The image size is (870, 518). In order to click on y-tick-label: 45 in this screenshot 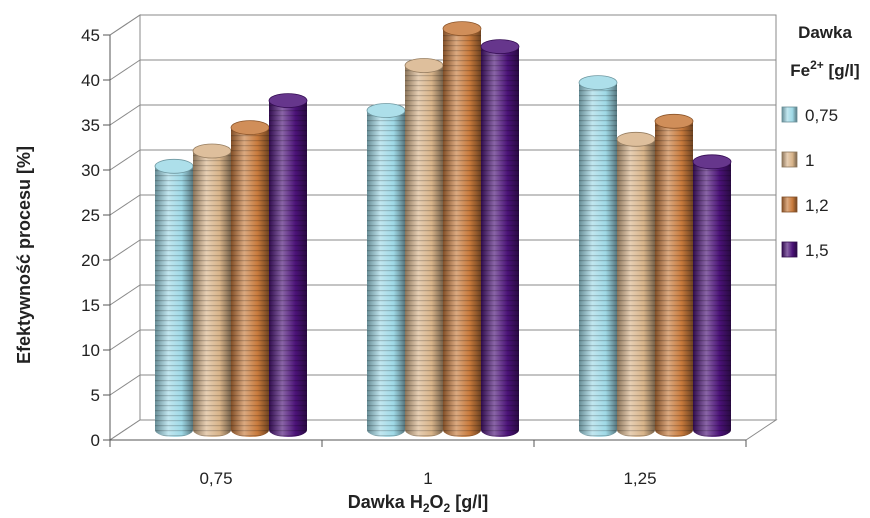, I will do `click(90, 35)`.